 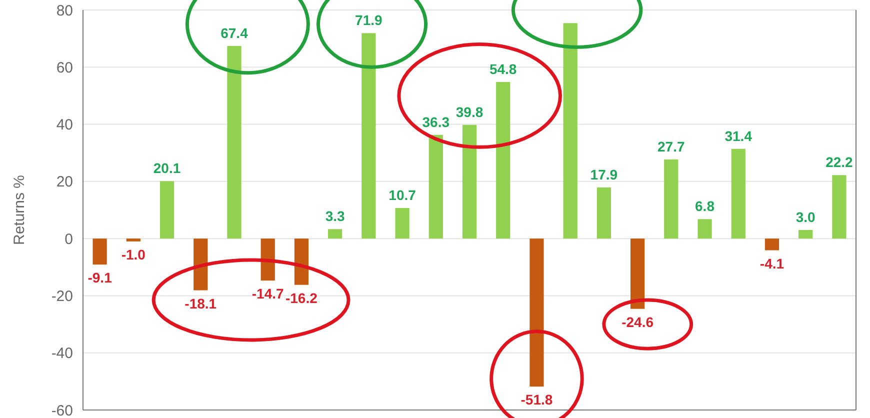 What do you see at coordinates (503, 69) in the screenshot?
I see `data-label: 54.8` at bounding box center [503, 69].